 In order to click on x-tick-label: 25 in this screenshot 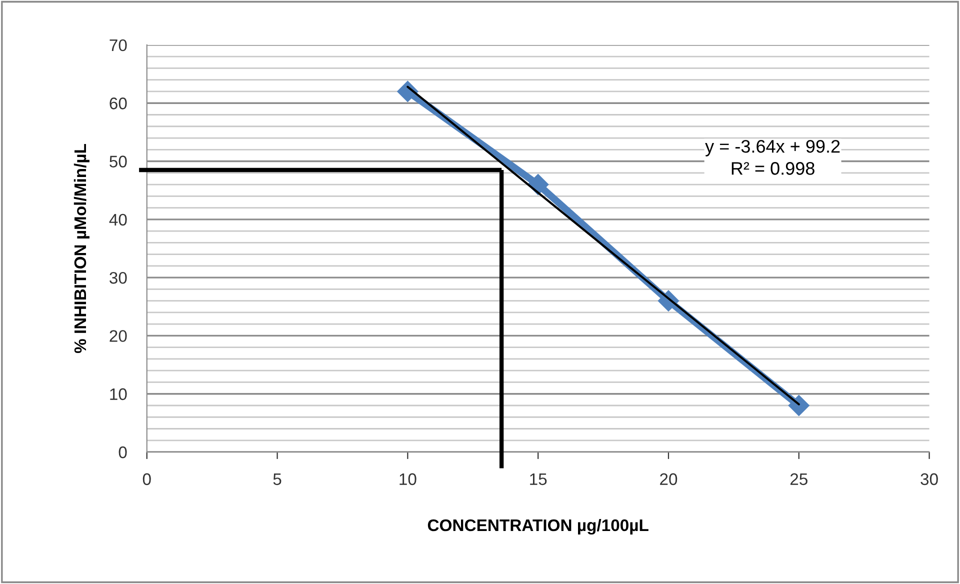, I will do `click(799, 479)`.